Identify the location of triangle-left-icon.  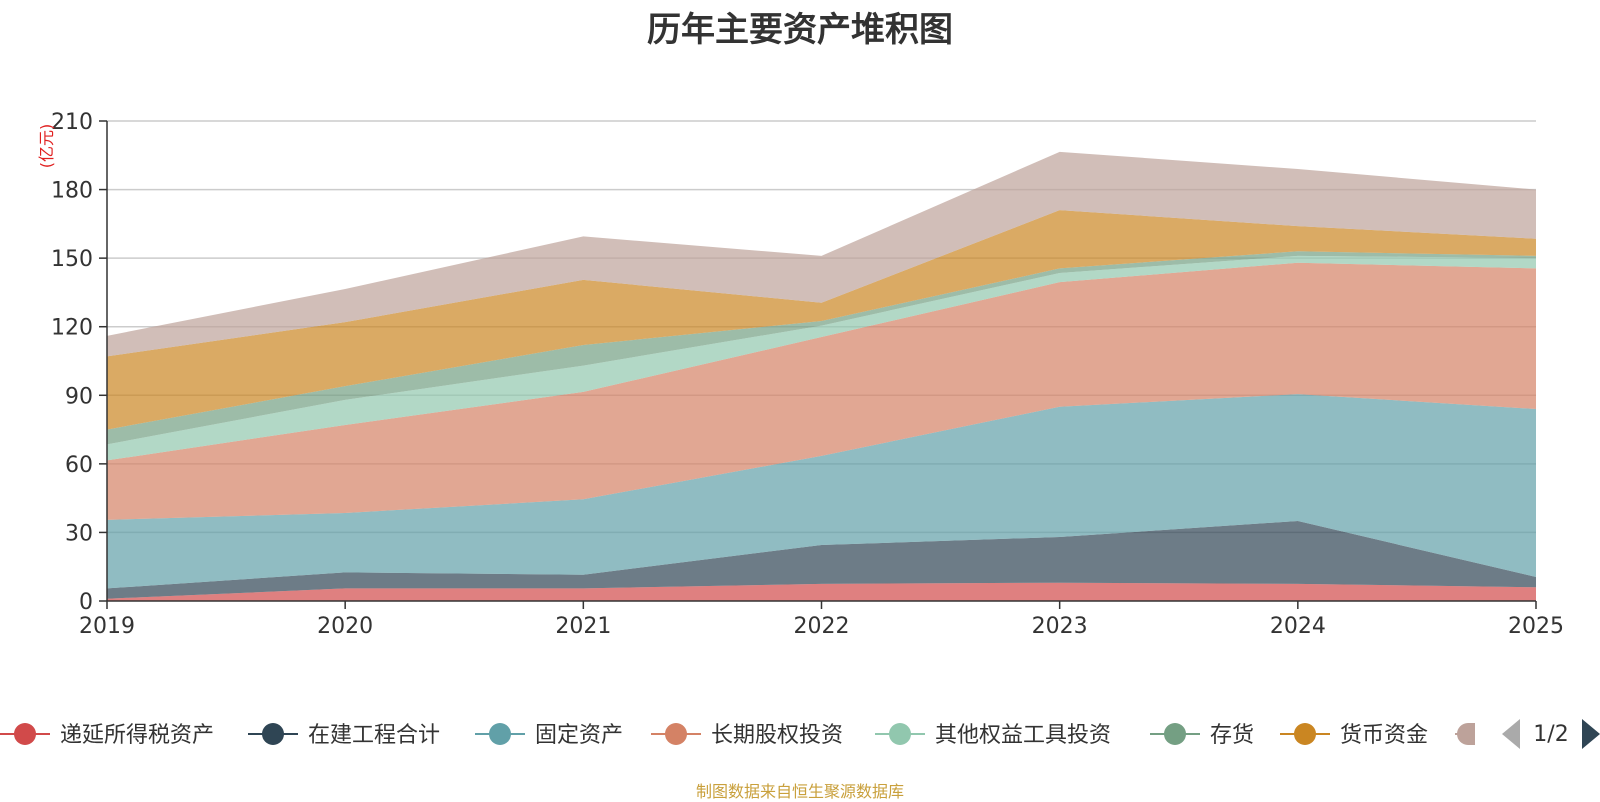
(1511, 734).